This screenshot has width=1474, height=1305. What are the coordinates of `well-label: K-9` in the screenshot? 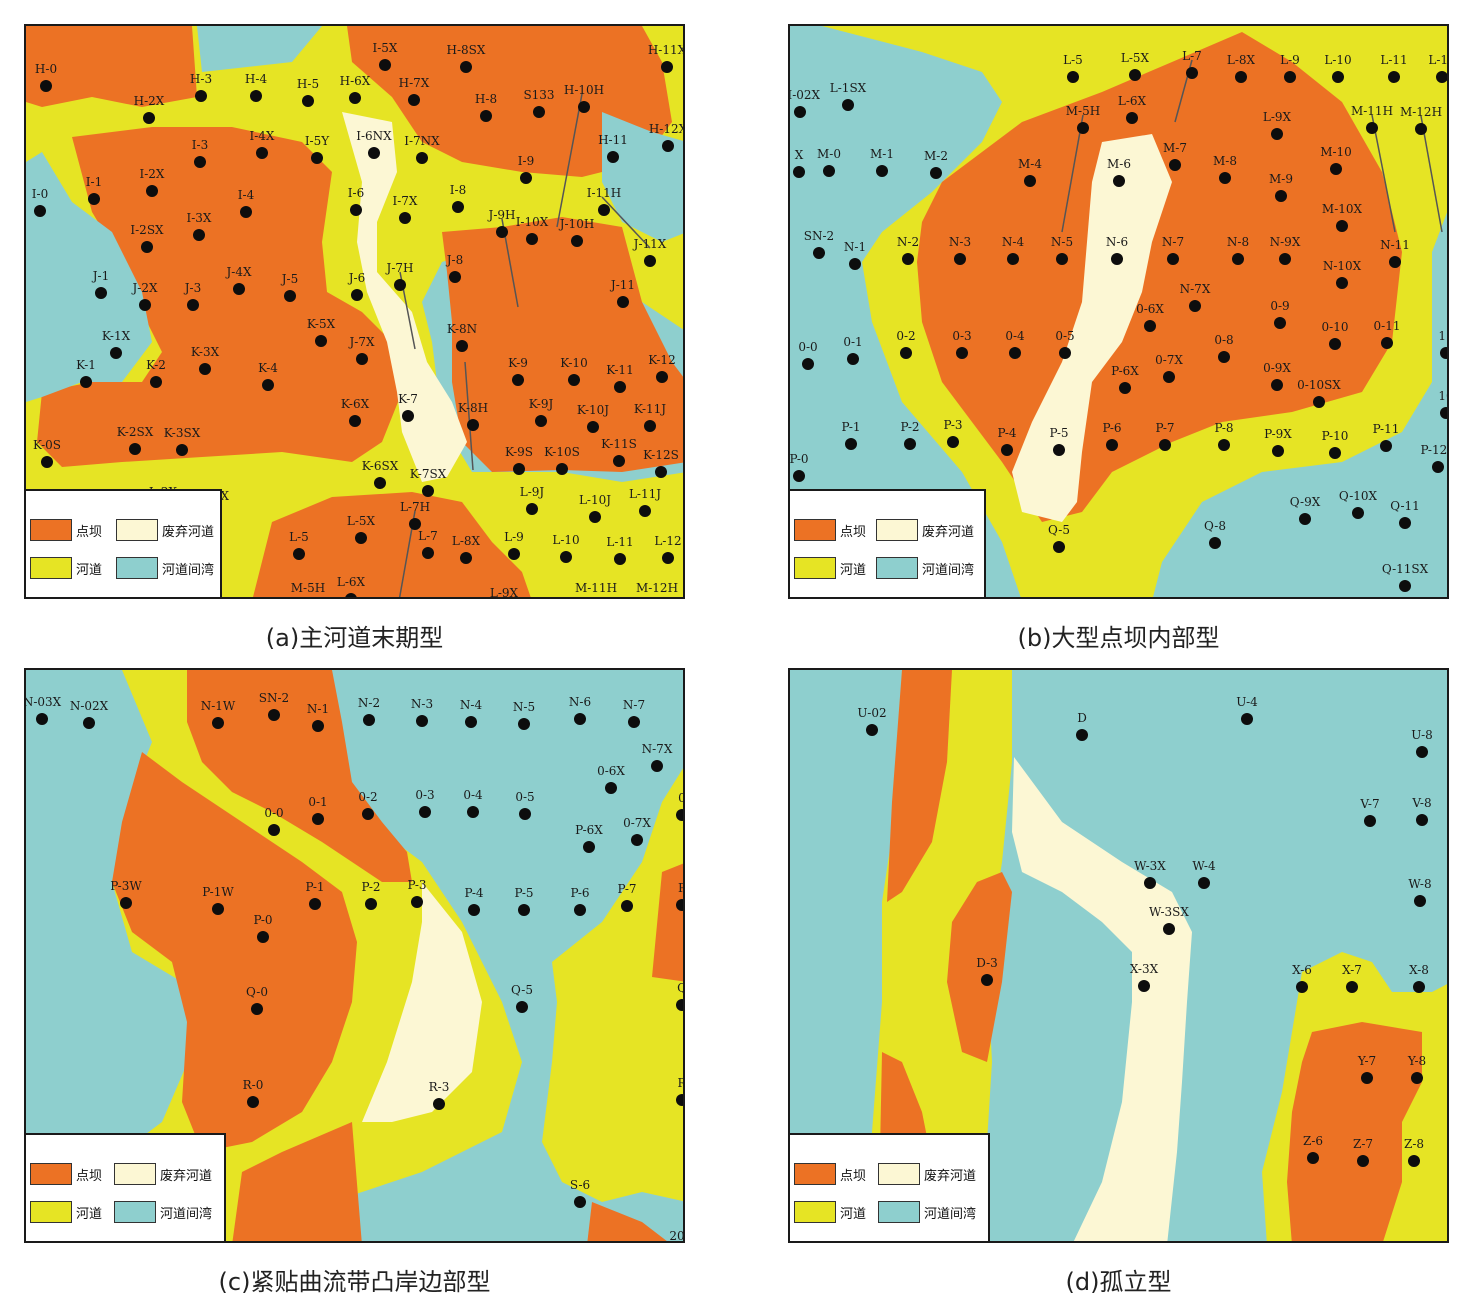 It's located at (518, 363).